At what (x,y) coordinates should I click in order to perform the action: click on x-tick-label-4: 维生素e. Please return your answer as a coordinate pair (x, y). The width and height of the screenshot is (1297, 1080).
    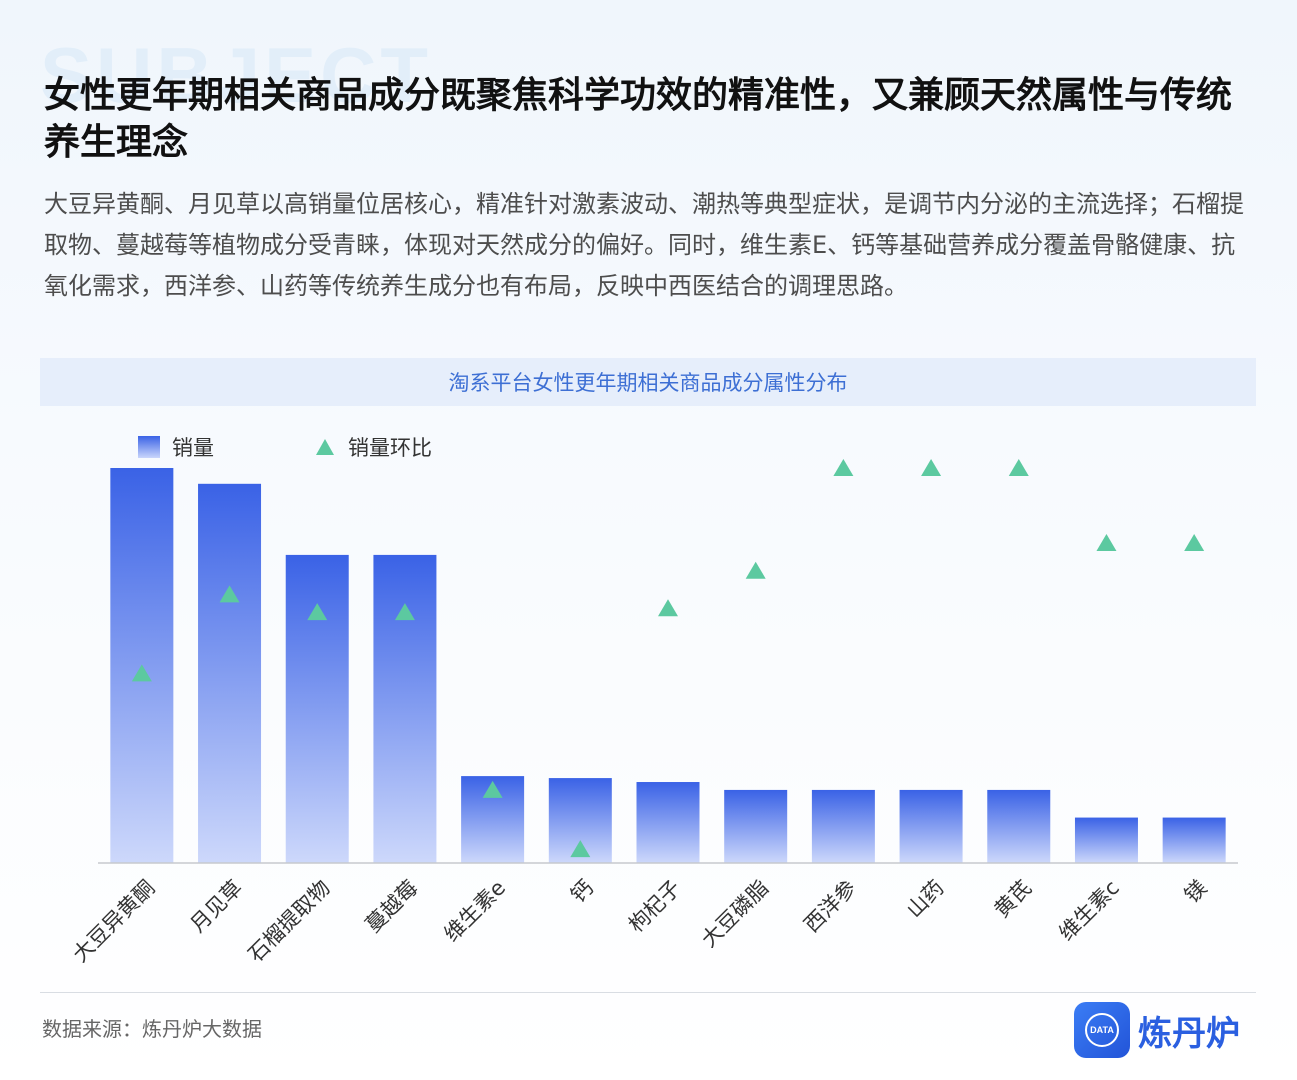
    Looking at the image, I should click on (474, 911).